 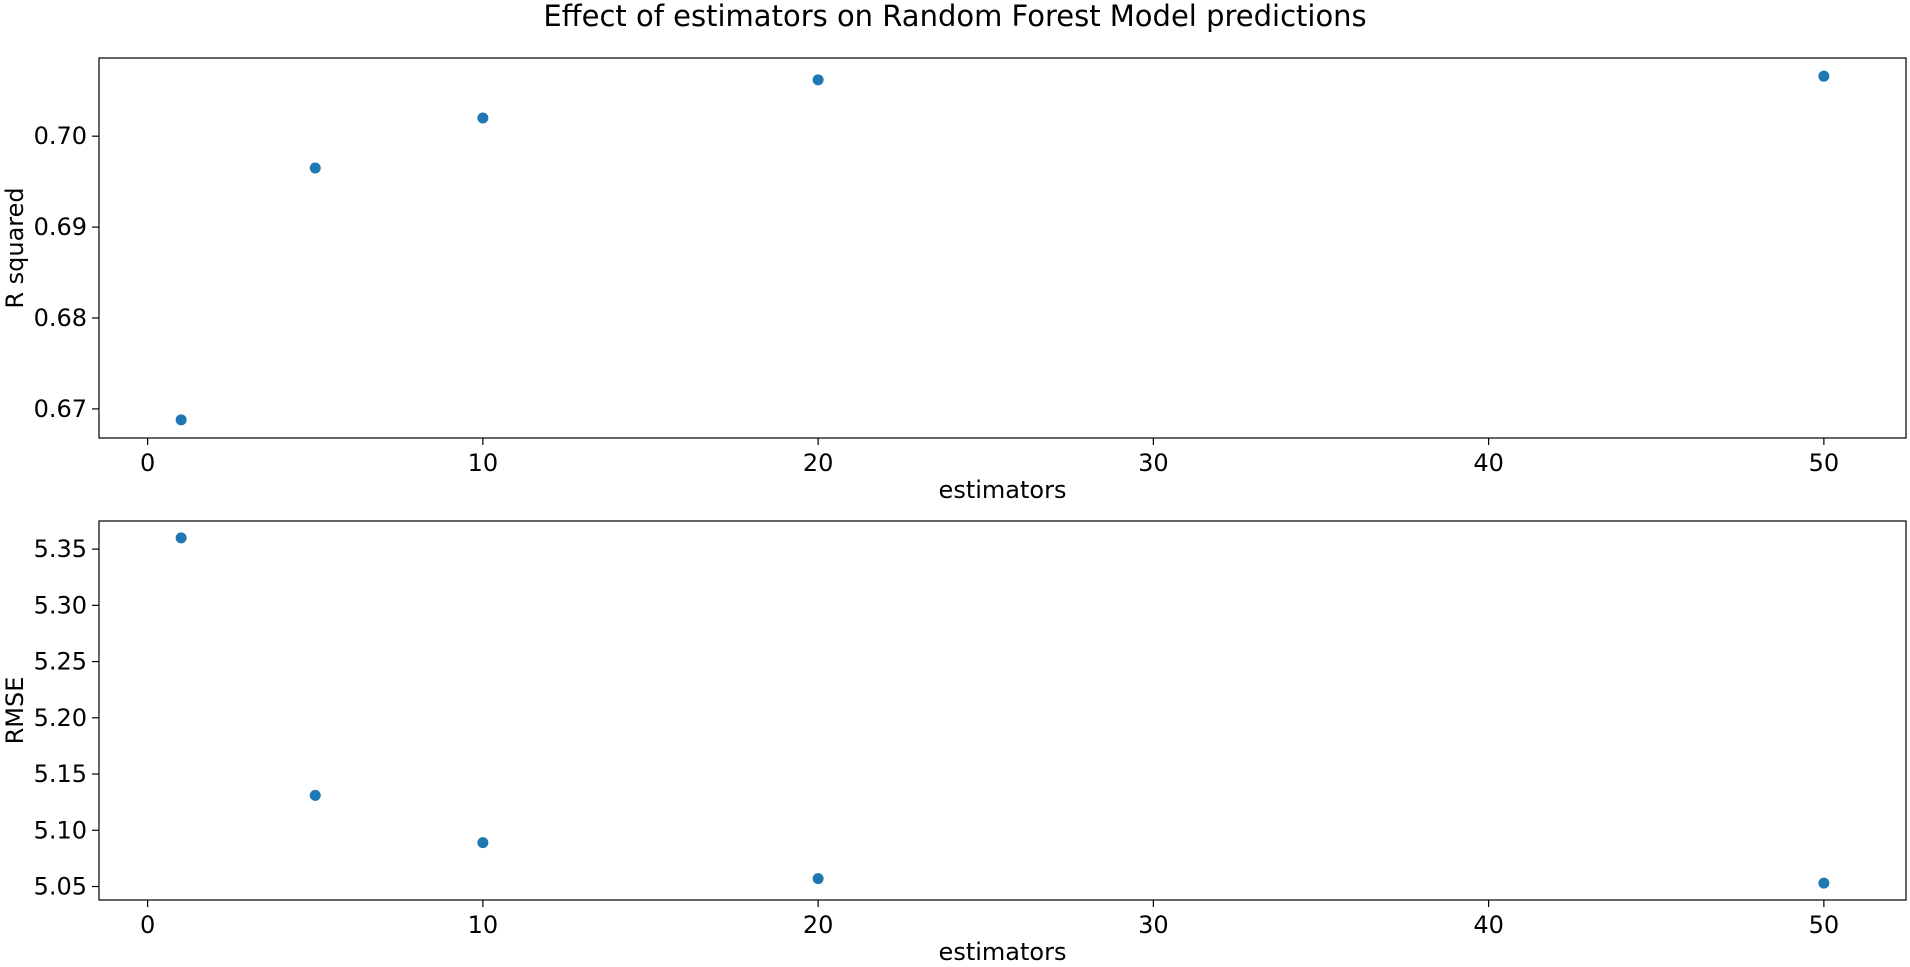 I want to click on y-axis-label: RMSE, so click(x=15, y=711).